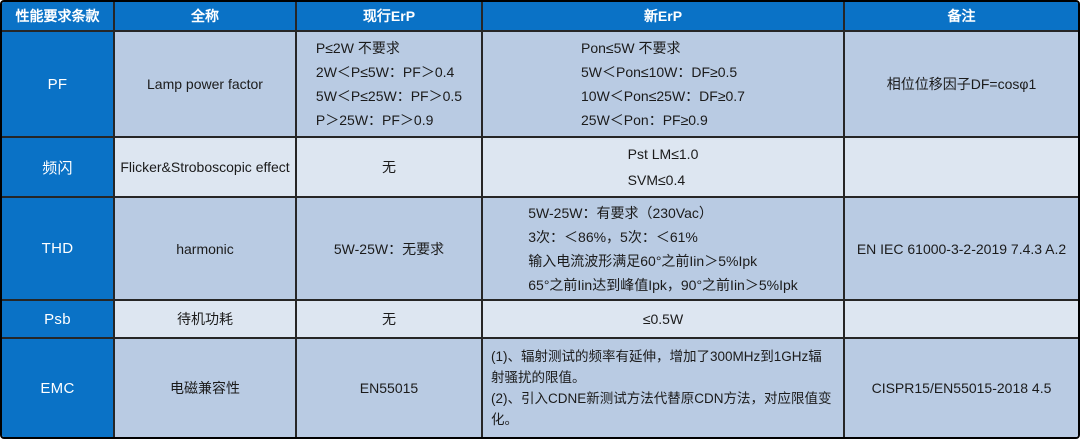 The image size is (1080, 439). Describe the element at coordinates (390, 320) in the screenshot. I see `psb-current-erp-cell: 无` at that location.